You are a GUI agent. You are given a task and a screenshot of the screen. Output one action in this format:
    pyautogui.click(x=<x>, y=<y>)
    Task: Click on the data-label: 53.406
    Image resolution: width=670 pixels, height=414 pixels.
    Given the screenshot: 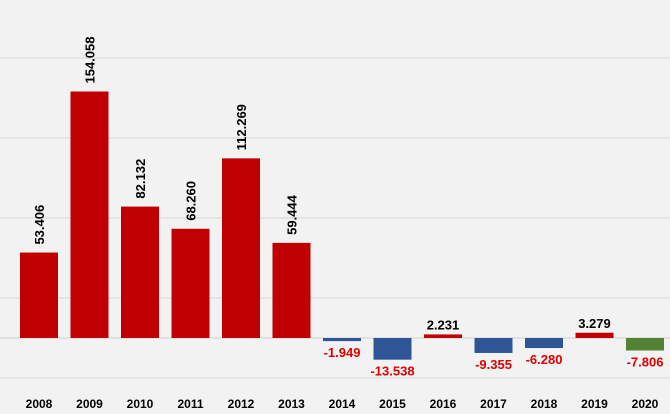 What is the action you would take?
    pyautogui.click(x=39, y=225)
    